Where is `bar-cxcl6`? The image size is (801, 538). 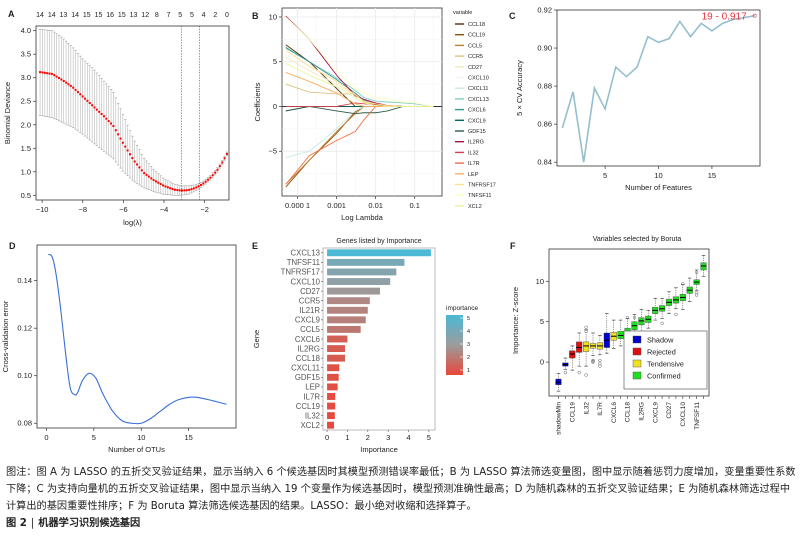 bar-cxcl6 is located at coordinates (337, 339).